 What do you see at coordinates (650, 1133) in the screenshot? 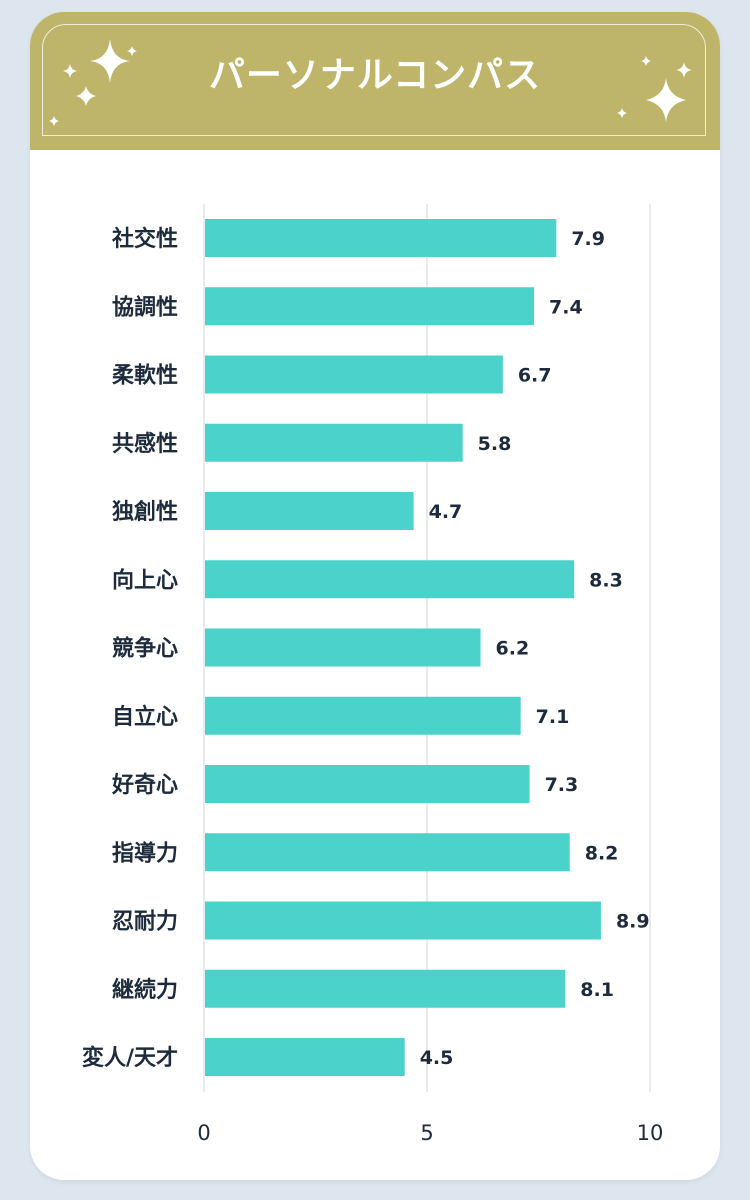
I see `x-tick-label: 10` at bounding box center [650, 1133].